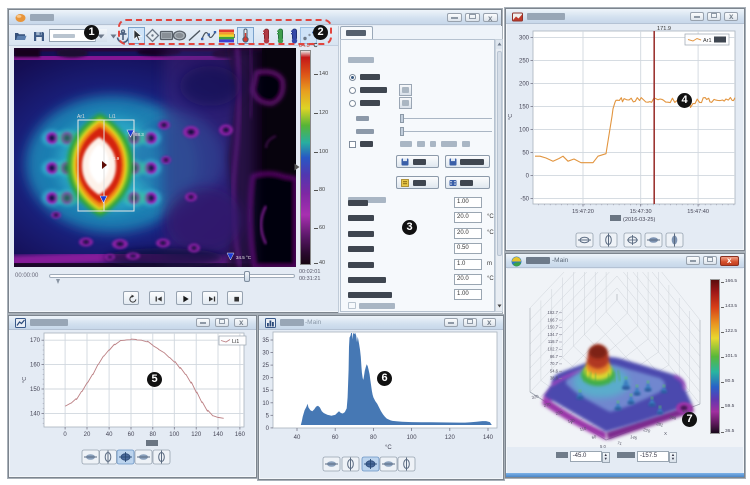 This screenshot has height=485, width=750. Describe the element at coordinates (139, 134) in the screenshot. I see `svg-text: 88.3` at that location.